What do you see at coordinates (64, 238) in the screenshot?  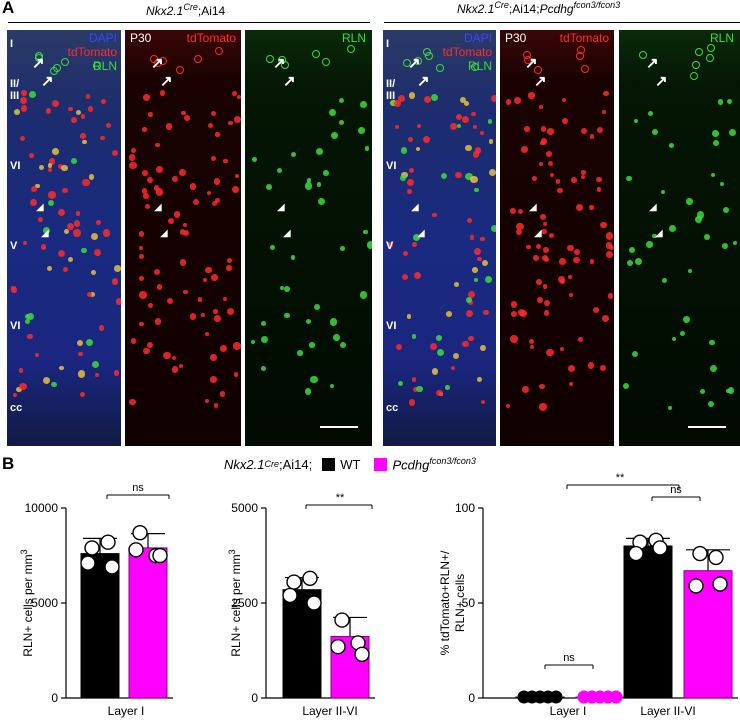 I see `micrograph-1-1: ↗ ↗ ◢ ◢ DAPI tdTomato RLN I II/ III VI V VI cc` at bounding box center [64, 238].